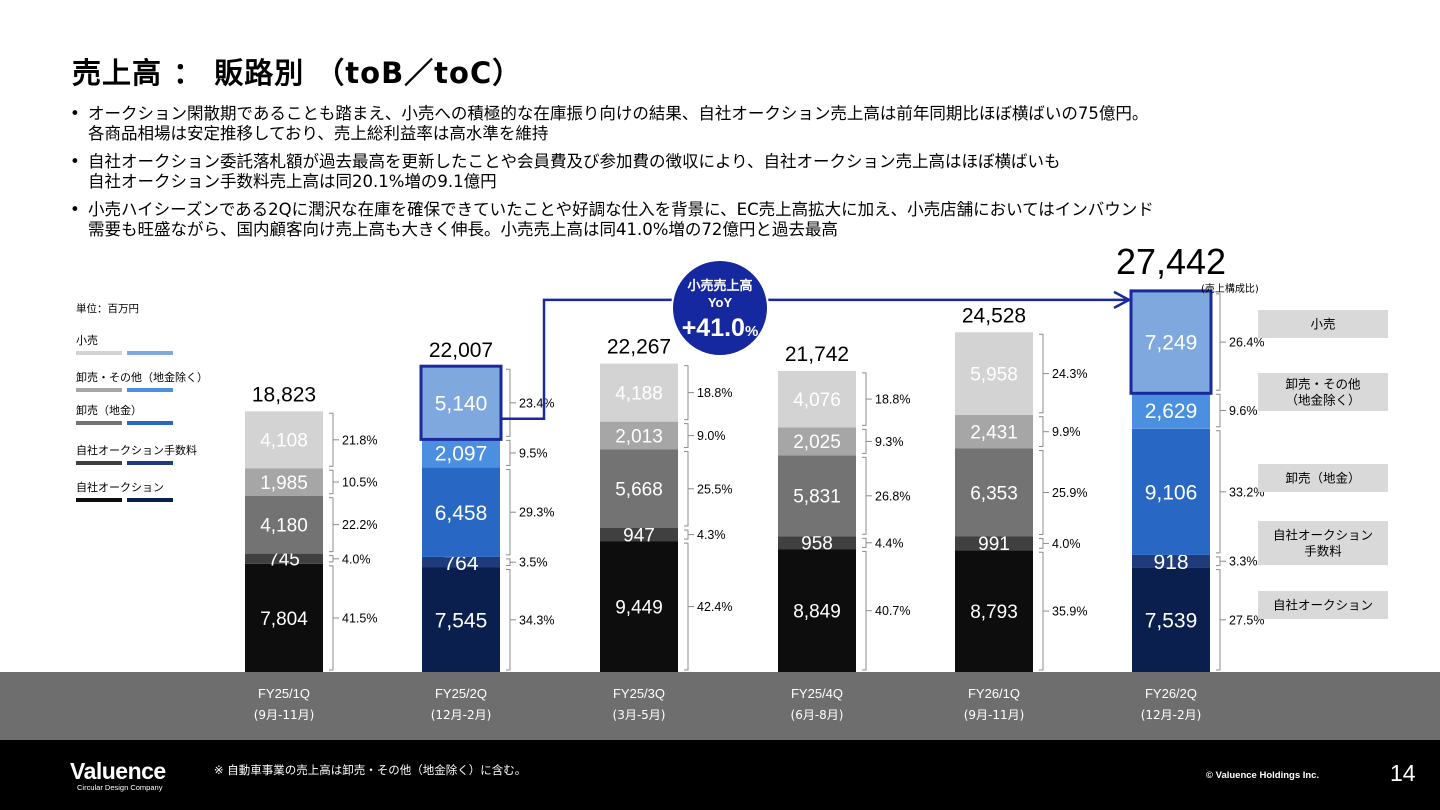 Image resolution: width=1440 pixels, height=810 pixels. I want to click on bar-value-label: 8,849, so click(817, 612).